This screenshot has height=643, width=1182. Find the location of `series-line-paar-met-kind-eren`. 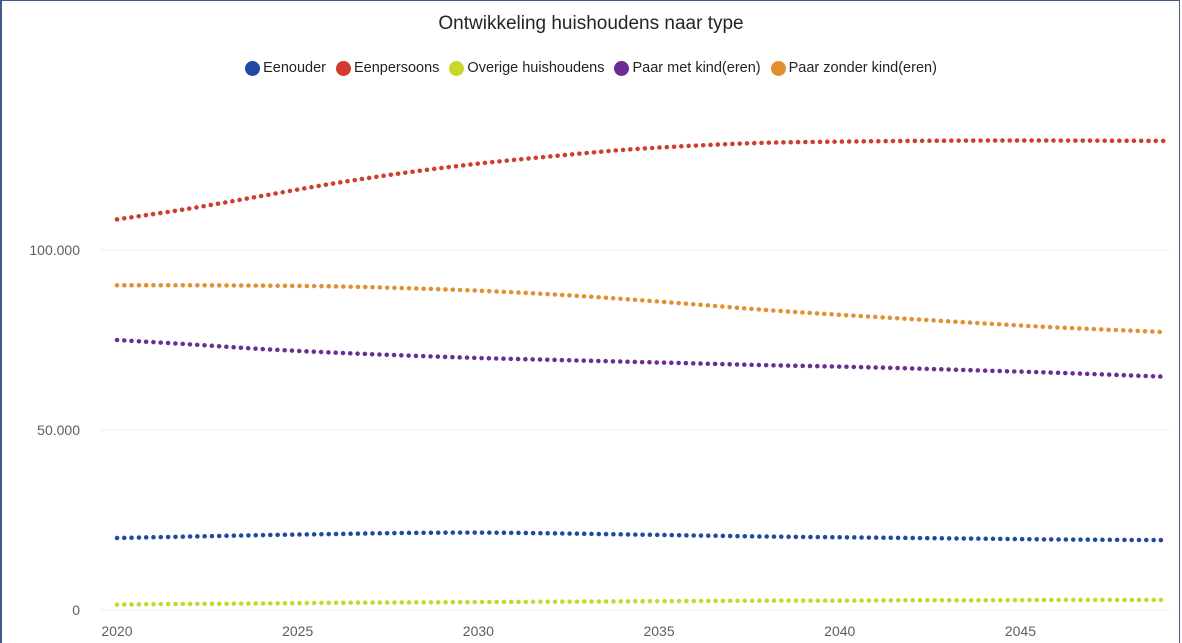

series-line-paar-met-kind-eren is located at coordinates (641, 358).